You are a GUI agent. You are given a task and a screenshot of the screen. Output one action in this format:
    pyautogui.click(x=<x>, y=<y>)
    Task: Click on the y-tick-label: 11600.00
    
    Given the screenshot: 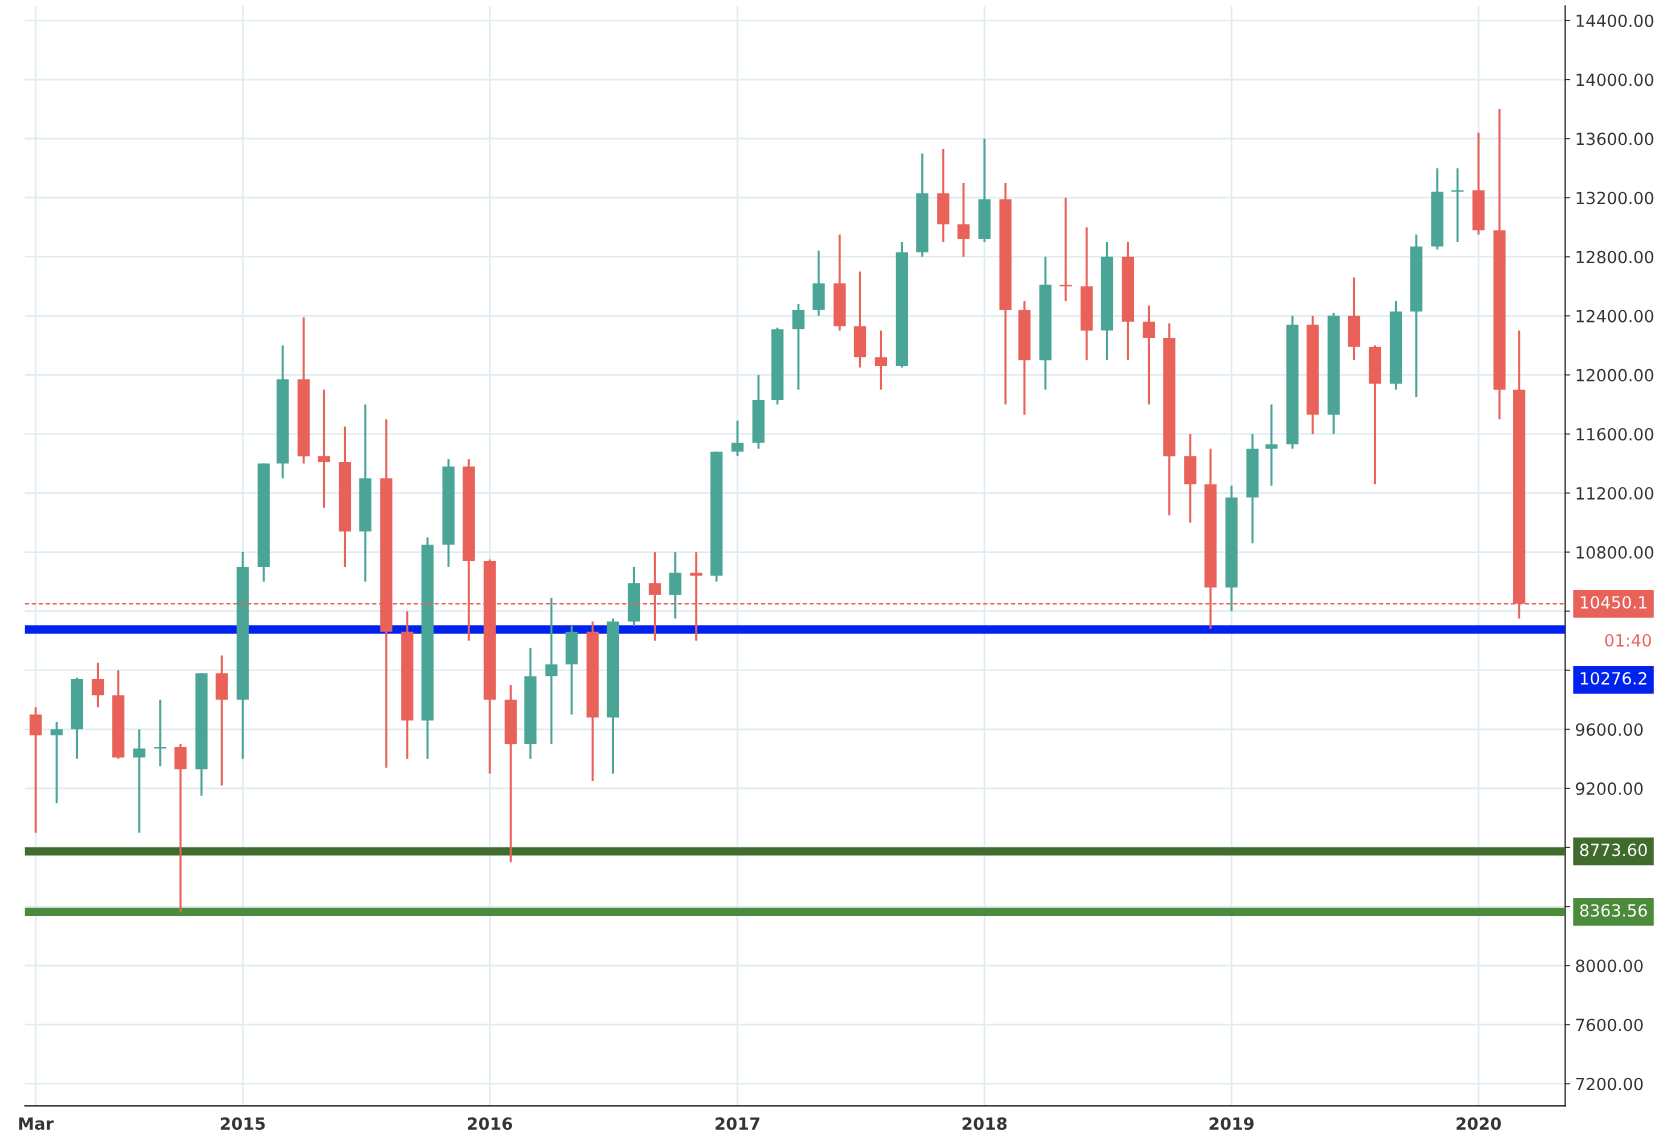 What is the action you would take?
    pyautogui.click(x=1615, y=434)
    